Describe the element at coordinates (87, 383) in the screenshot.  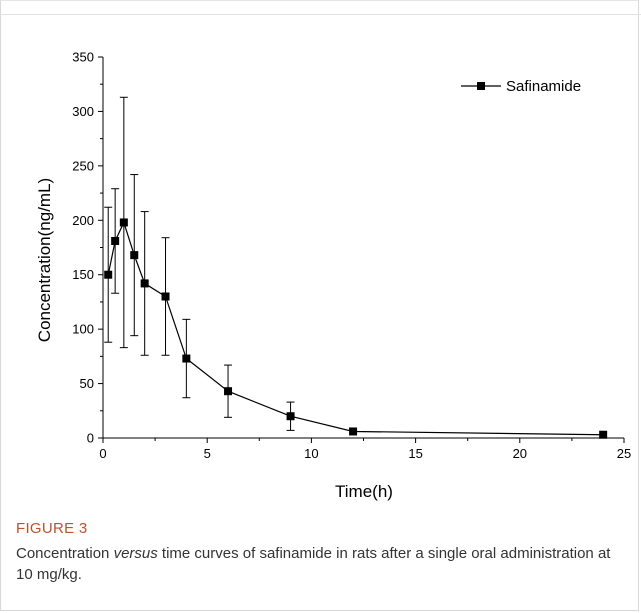
I see `y-tick-label-1: 50` at that location.